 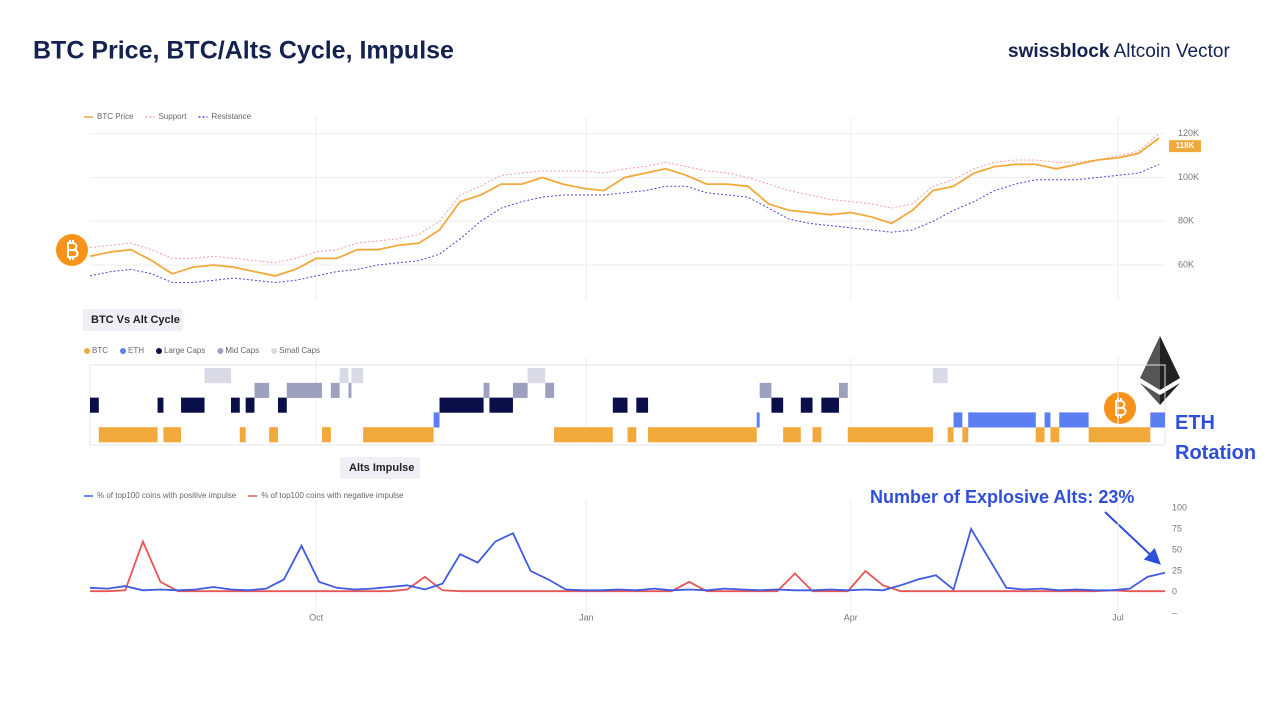 I want to click on x-tick-label: Apr, so click(x=851, y=617).